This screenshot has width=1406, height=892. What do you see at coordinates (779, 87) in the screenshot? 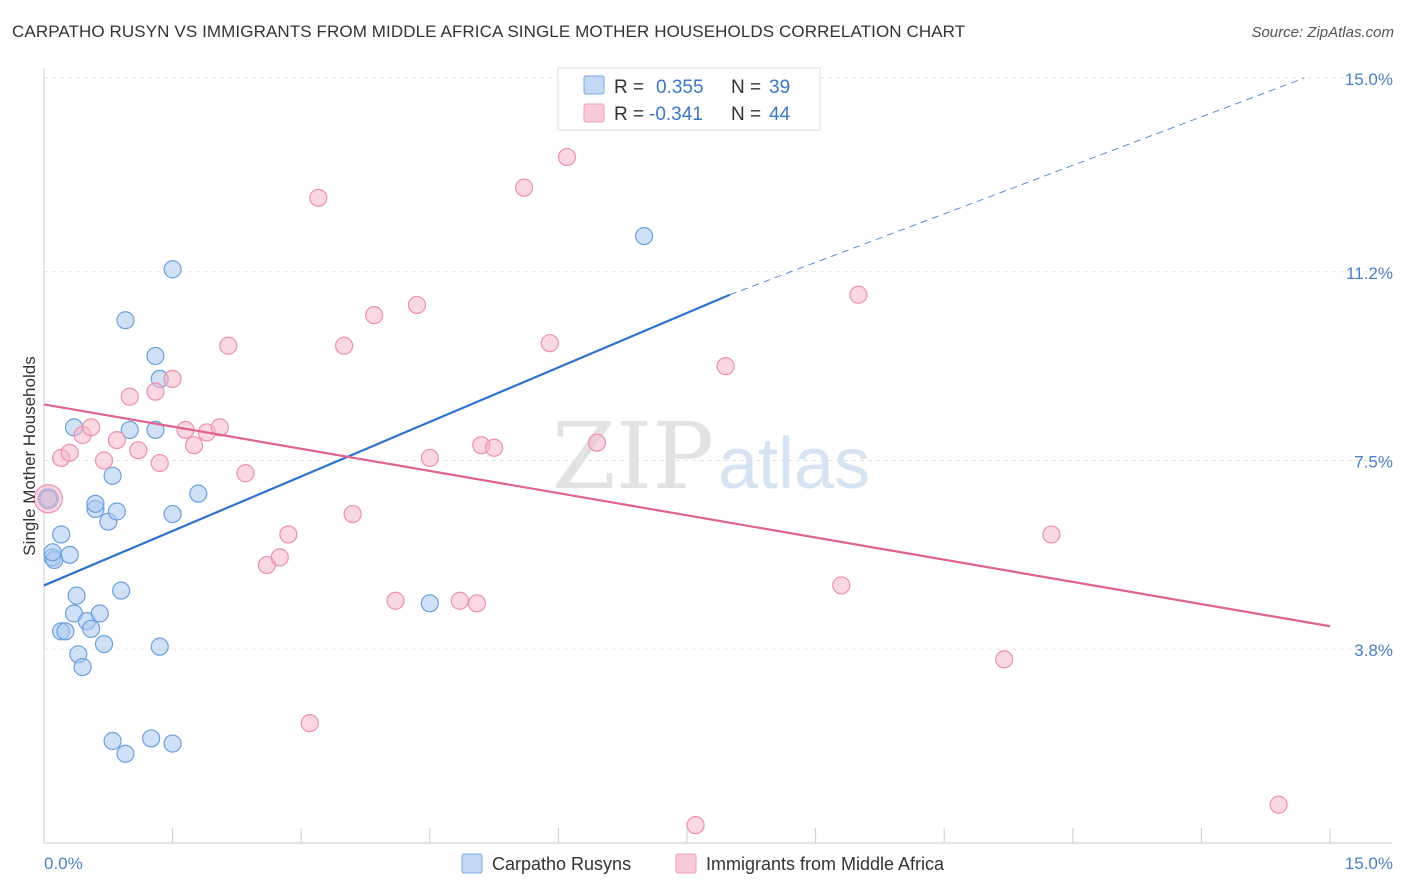
I see `legend-n-value-1: 39` at bounding box center [779, 87].